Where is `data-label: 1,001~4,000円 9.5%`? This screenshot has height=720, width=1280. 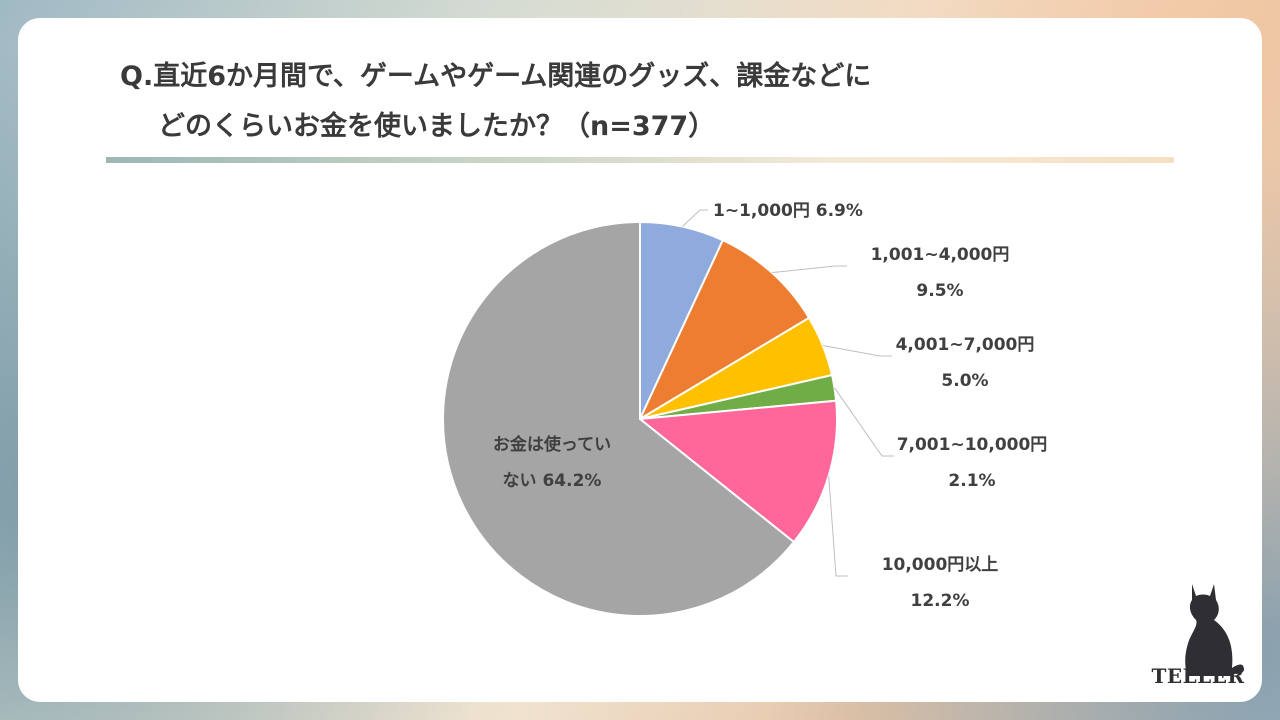
data-label: 1,001~4,000円 9.5% is located at coordinates (940, 273).